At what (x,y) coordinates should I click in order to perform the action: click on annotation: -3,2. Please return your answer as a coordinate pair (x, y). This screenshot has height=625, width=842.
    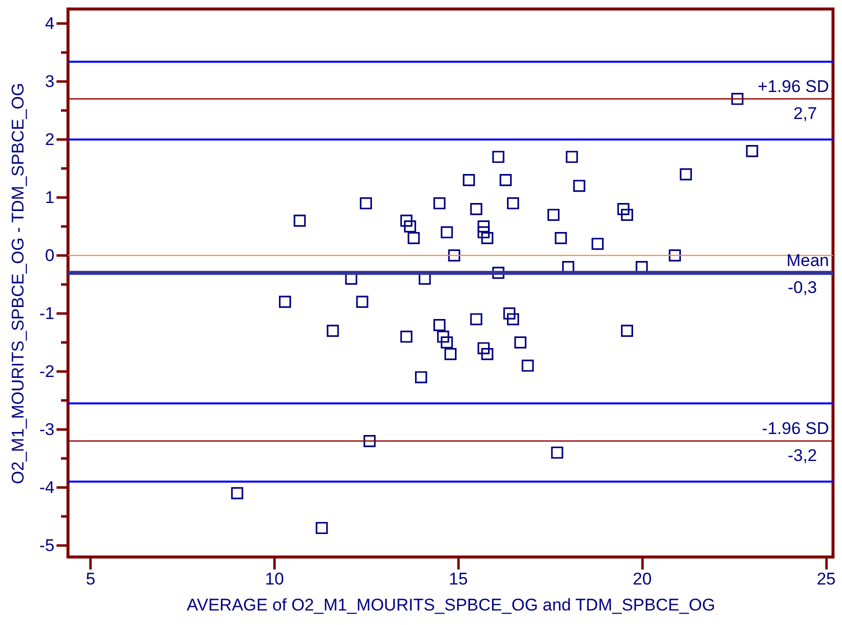
    Looking at the image, I should click on (802, 456).